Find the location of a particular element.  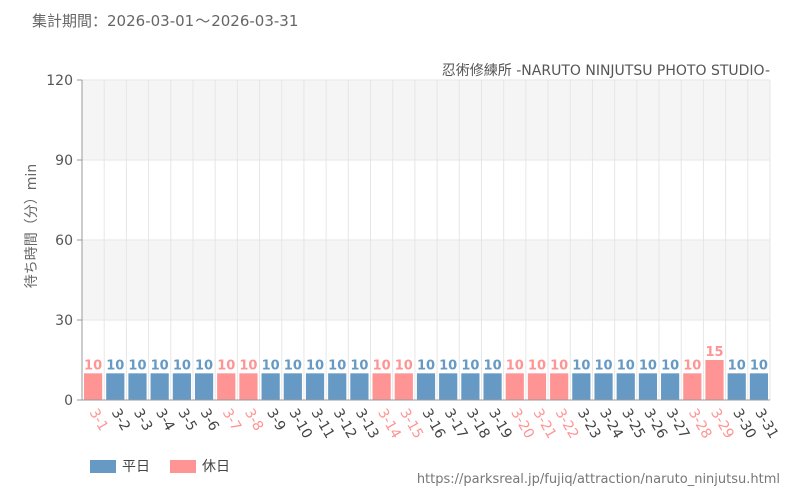

x-tick-label: 3-3 is located at coordinates (142, 420).